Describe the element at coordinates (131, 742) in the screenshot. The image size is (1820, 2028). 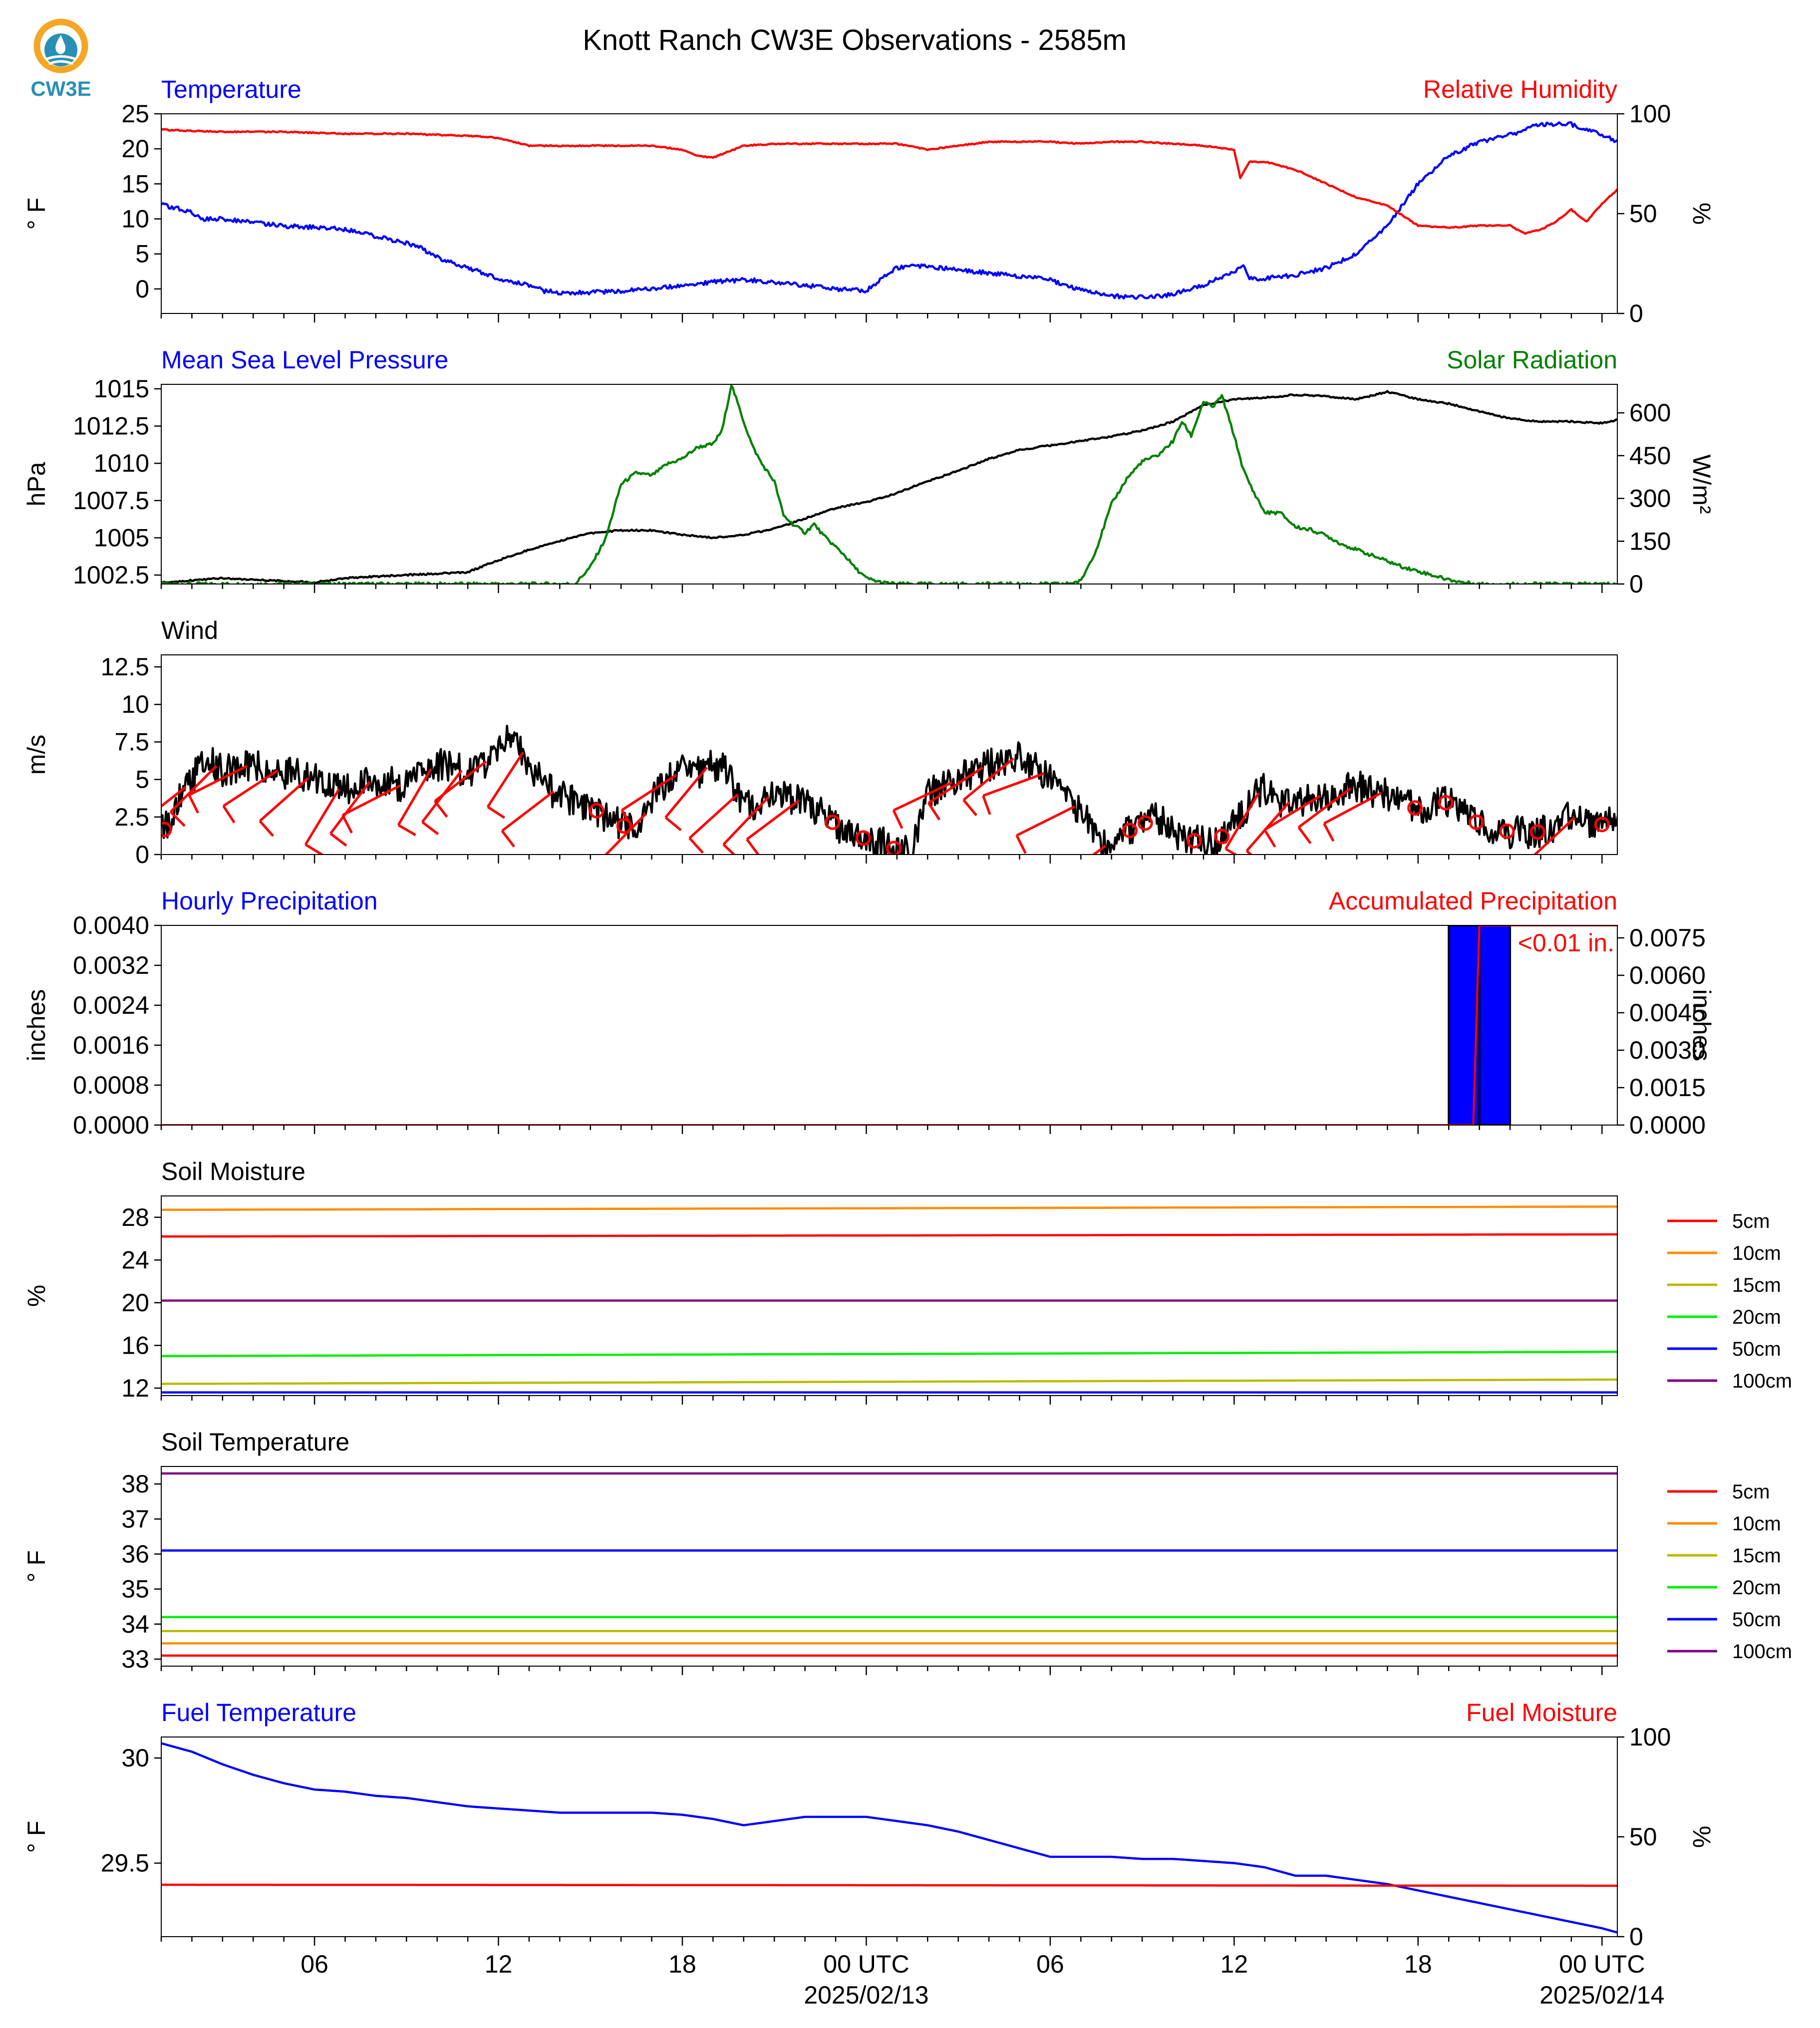
I see `y-tick-label: 7.5` at that location.